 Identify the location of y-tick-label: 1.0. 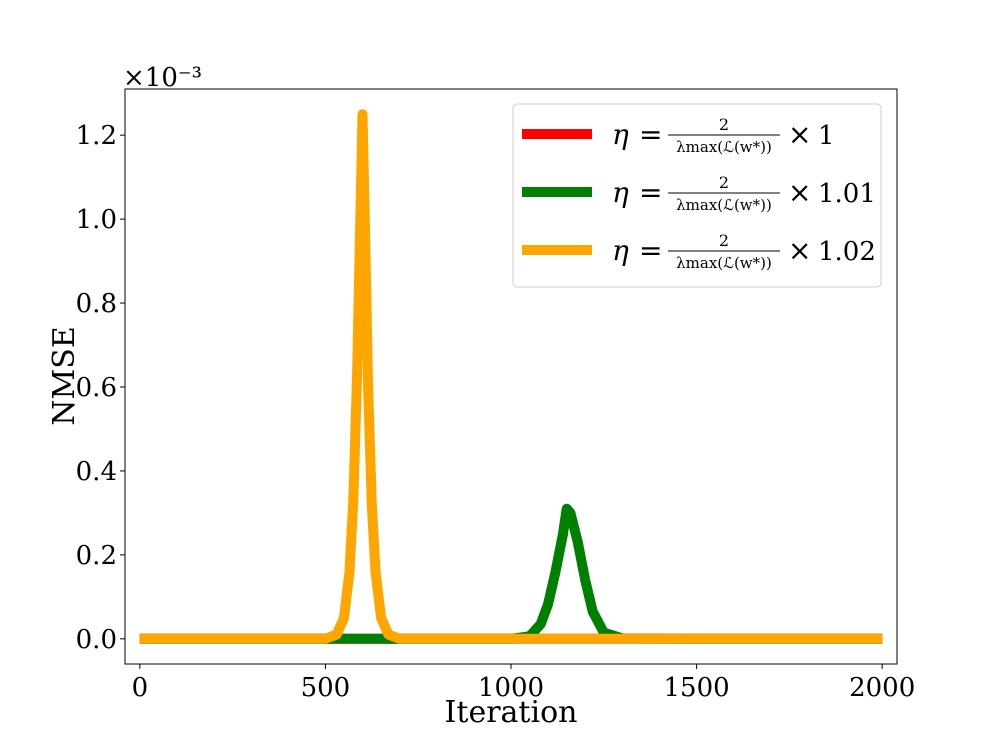
(96, 220).